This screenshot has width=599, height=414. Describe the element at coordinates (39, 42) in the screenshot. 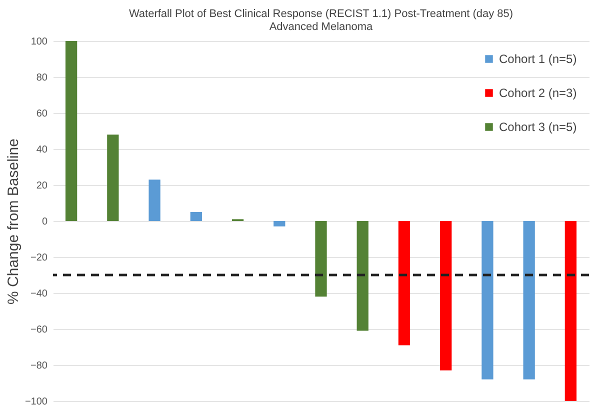

I see `y-tick-label: 100` at that location.